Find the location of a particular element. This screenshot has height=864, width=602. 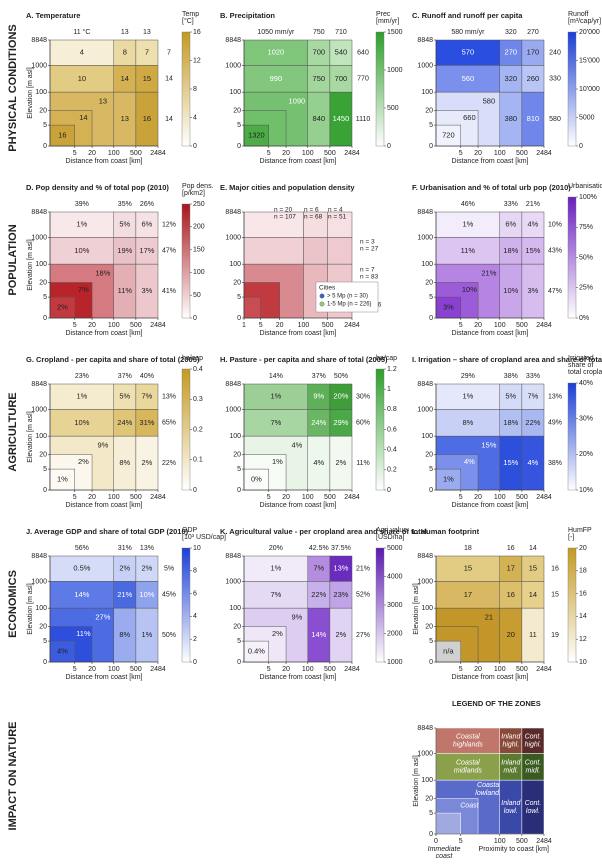

column-total: 23% is located at coordinates (82, 376).